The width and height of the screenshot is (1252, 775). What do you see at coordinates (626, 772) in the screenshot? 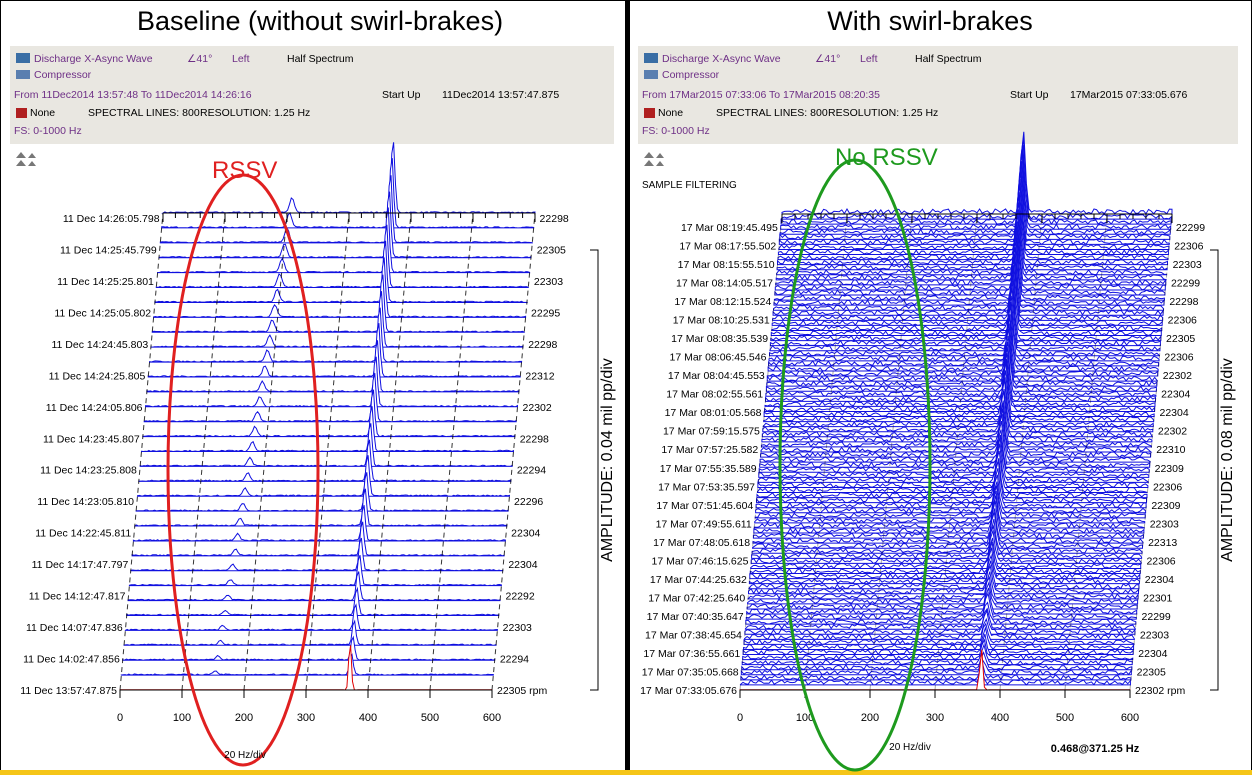
I see `bottom-bar` at bounding box center [626, 772].